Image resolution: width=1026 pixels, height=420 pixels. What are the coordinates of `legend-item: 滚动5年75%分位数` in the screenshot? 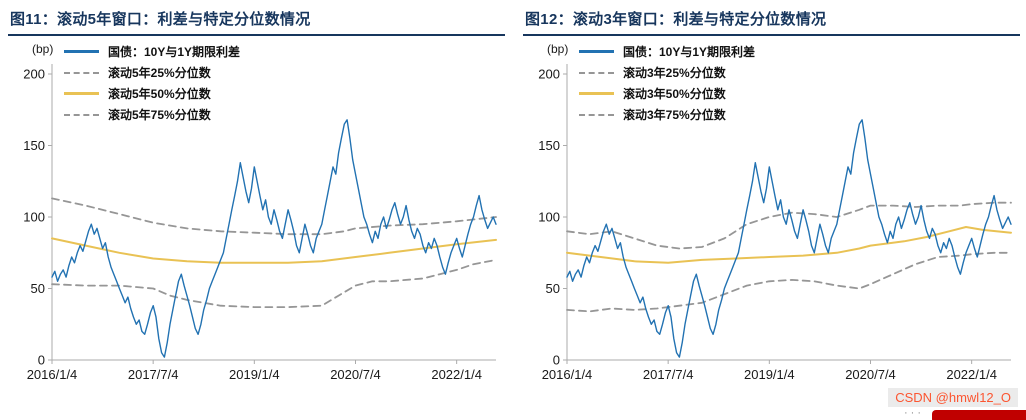 It's located at (152, 114).